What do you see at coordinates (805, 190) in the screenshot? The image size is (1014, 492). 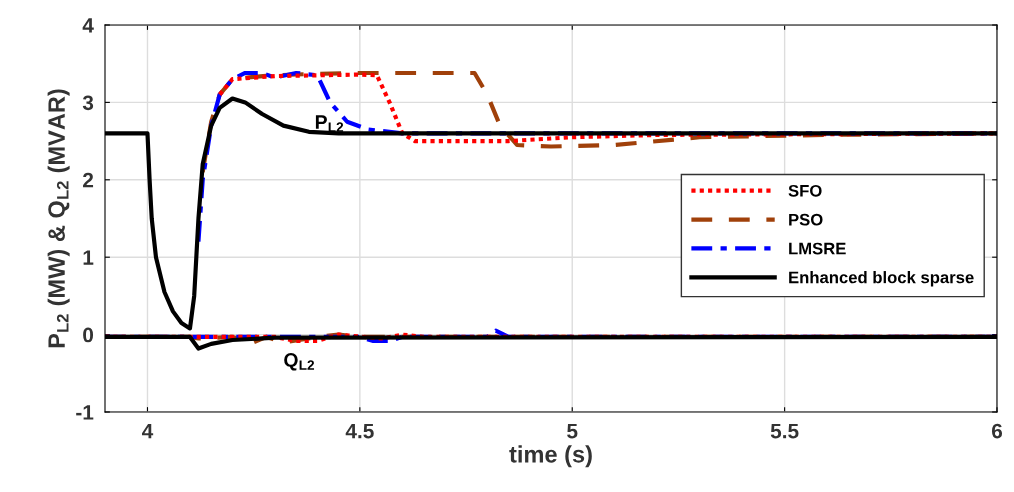 I see `legend-label: SFO` at bounding box center [805, 190].